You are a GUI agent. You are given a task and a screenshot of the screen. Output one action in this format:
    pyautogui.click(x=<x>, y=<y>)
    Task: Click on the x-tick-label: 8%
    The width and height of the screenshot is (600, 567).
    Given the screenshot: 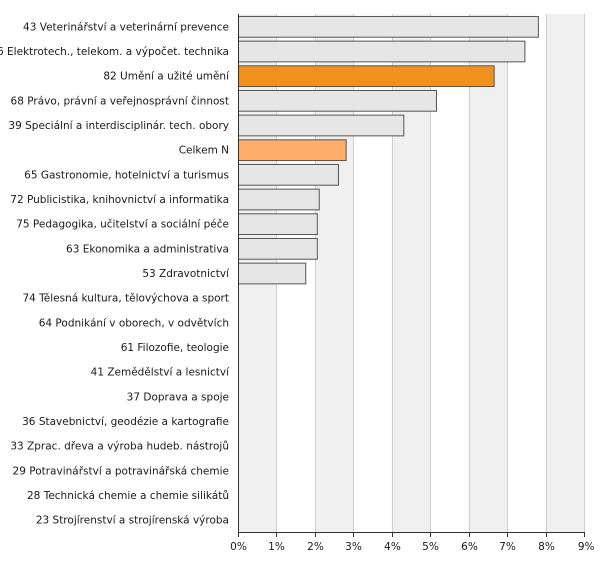 What is the action you would take?
    pyautogui.click(x=546, y=547)
    